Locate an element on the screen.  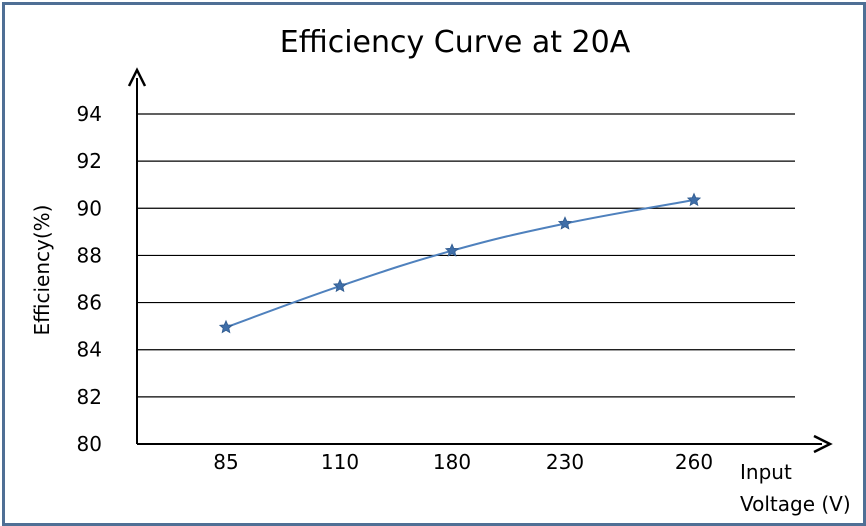
x-axis-arrowhead is located at coordinates (823, 444).